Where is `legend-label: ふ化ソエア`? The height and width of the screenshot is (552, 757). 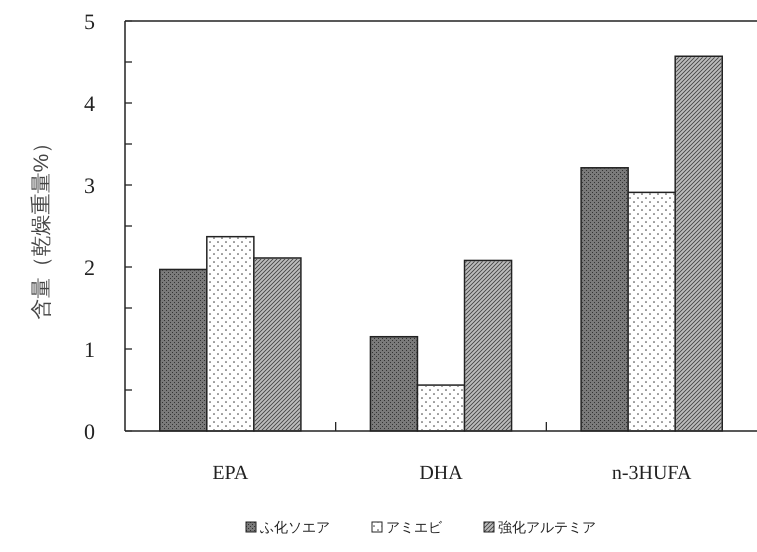 legend-label: ふ化ソエア is located at coordinates (294, 527).